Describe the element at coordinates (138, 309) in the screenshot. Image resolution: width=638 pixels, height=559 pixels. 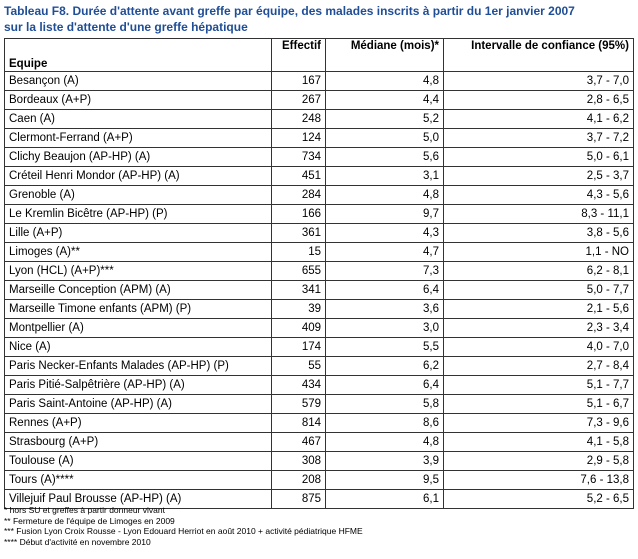
I see `cell-equipe: Marseille Timone enfants (APM) (P)` at that location.